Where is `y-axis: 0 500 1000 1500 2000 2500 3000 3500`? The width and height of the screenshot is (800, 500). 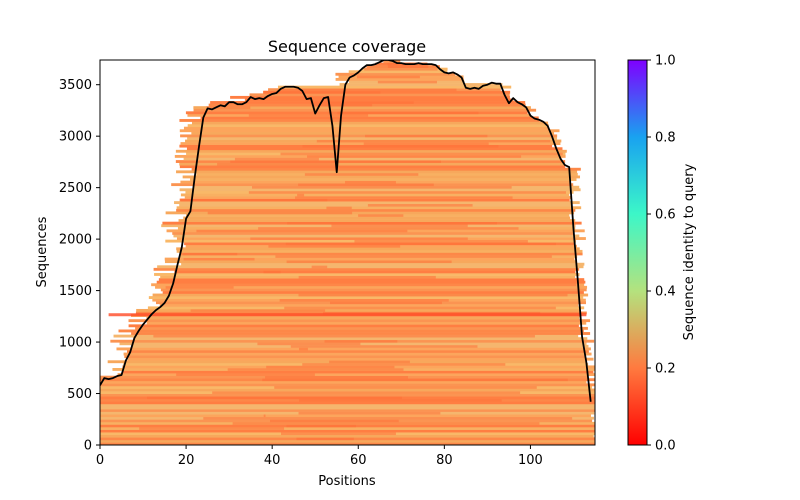 y-axis: 0 500 1000 1500 2000 2500 3000 3500 is located at coordinates (79, 266).